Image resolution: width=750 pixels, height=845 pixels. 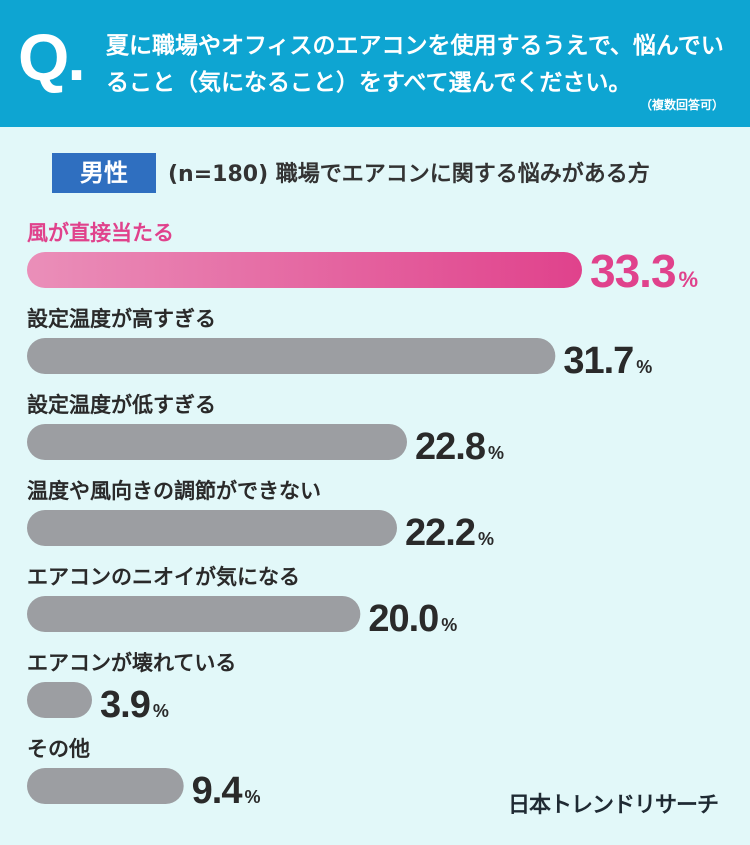 I want to click on value-label: 33.3%, so click(x=644, y=271).